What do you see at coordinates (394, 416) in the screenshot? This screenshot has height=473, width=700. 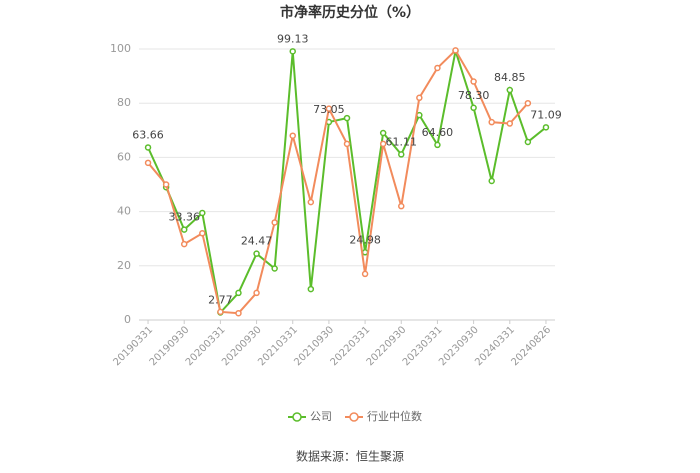 I see `legend-label: 行业中位数` at bounding box center [394, 416].